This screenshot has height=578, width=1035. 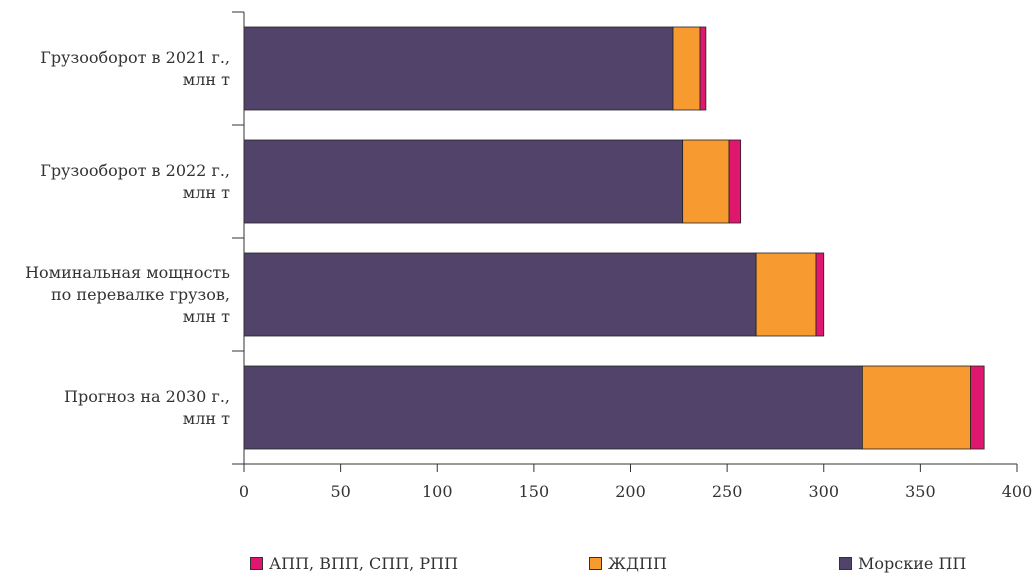 I want to click on x-tick-label: 0, so click(x=244, y=491).